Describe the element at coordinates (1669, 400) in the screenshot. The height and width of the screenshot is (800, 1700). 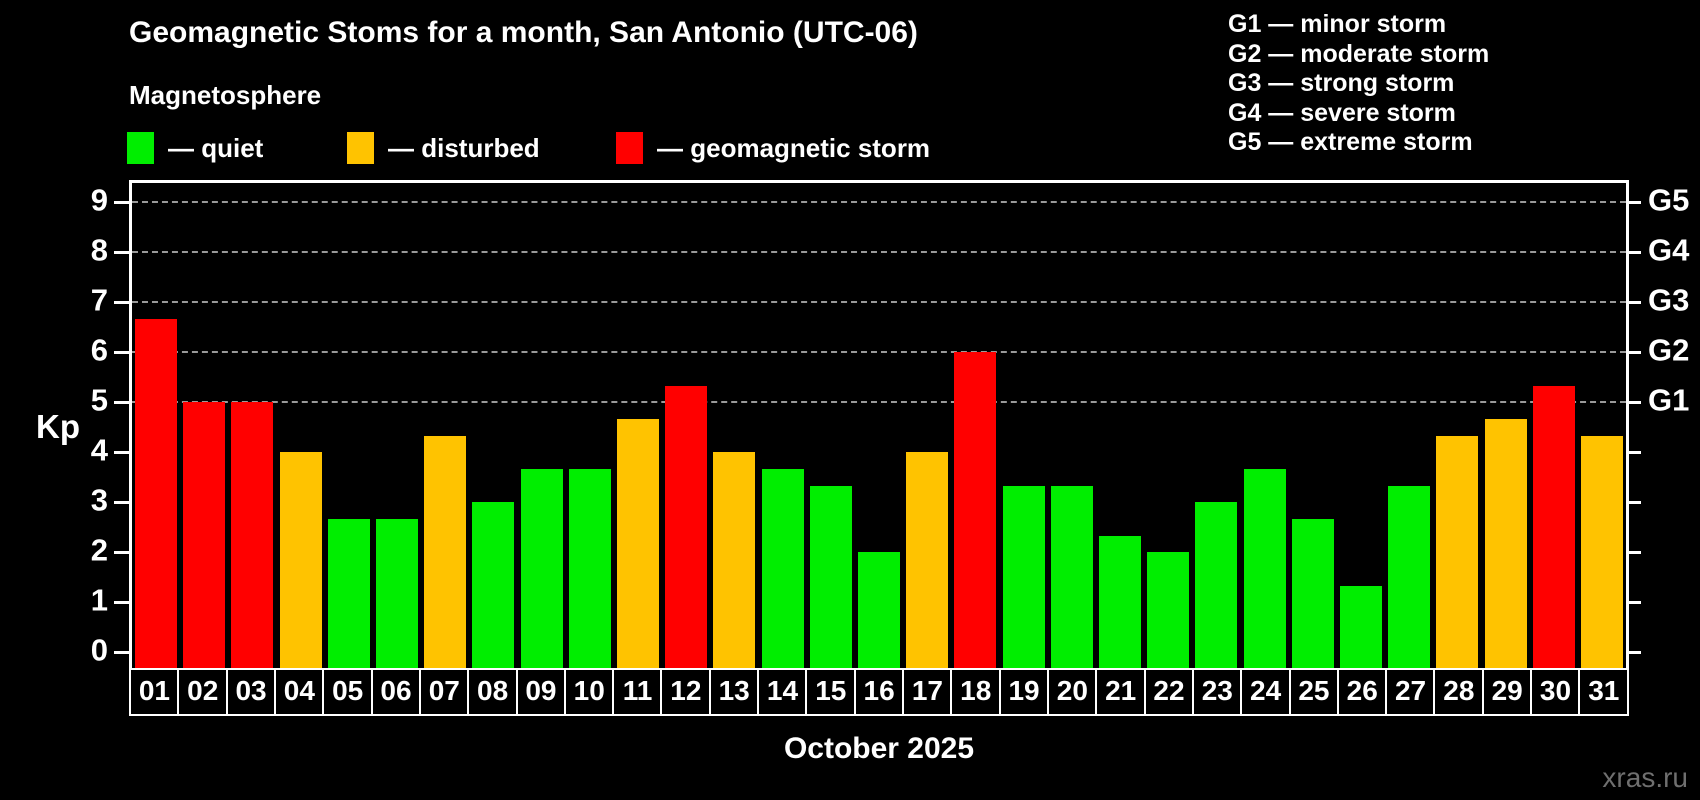
I see `right-label-g1: G1` at that location.